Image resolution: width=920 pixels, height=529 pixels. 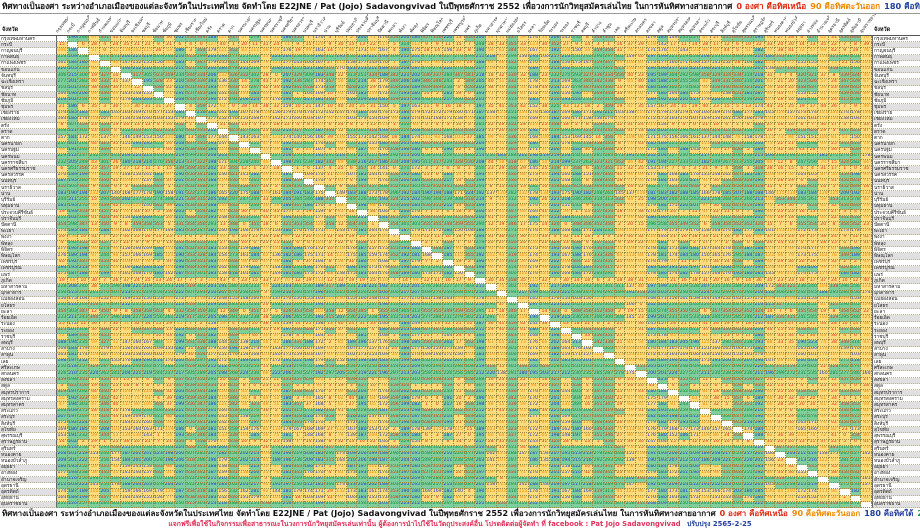 What do you see at coordinates (309, 82) in the screenshot?
I see `bearing-cell: 287` at bounding box center [309, 82].